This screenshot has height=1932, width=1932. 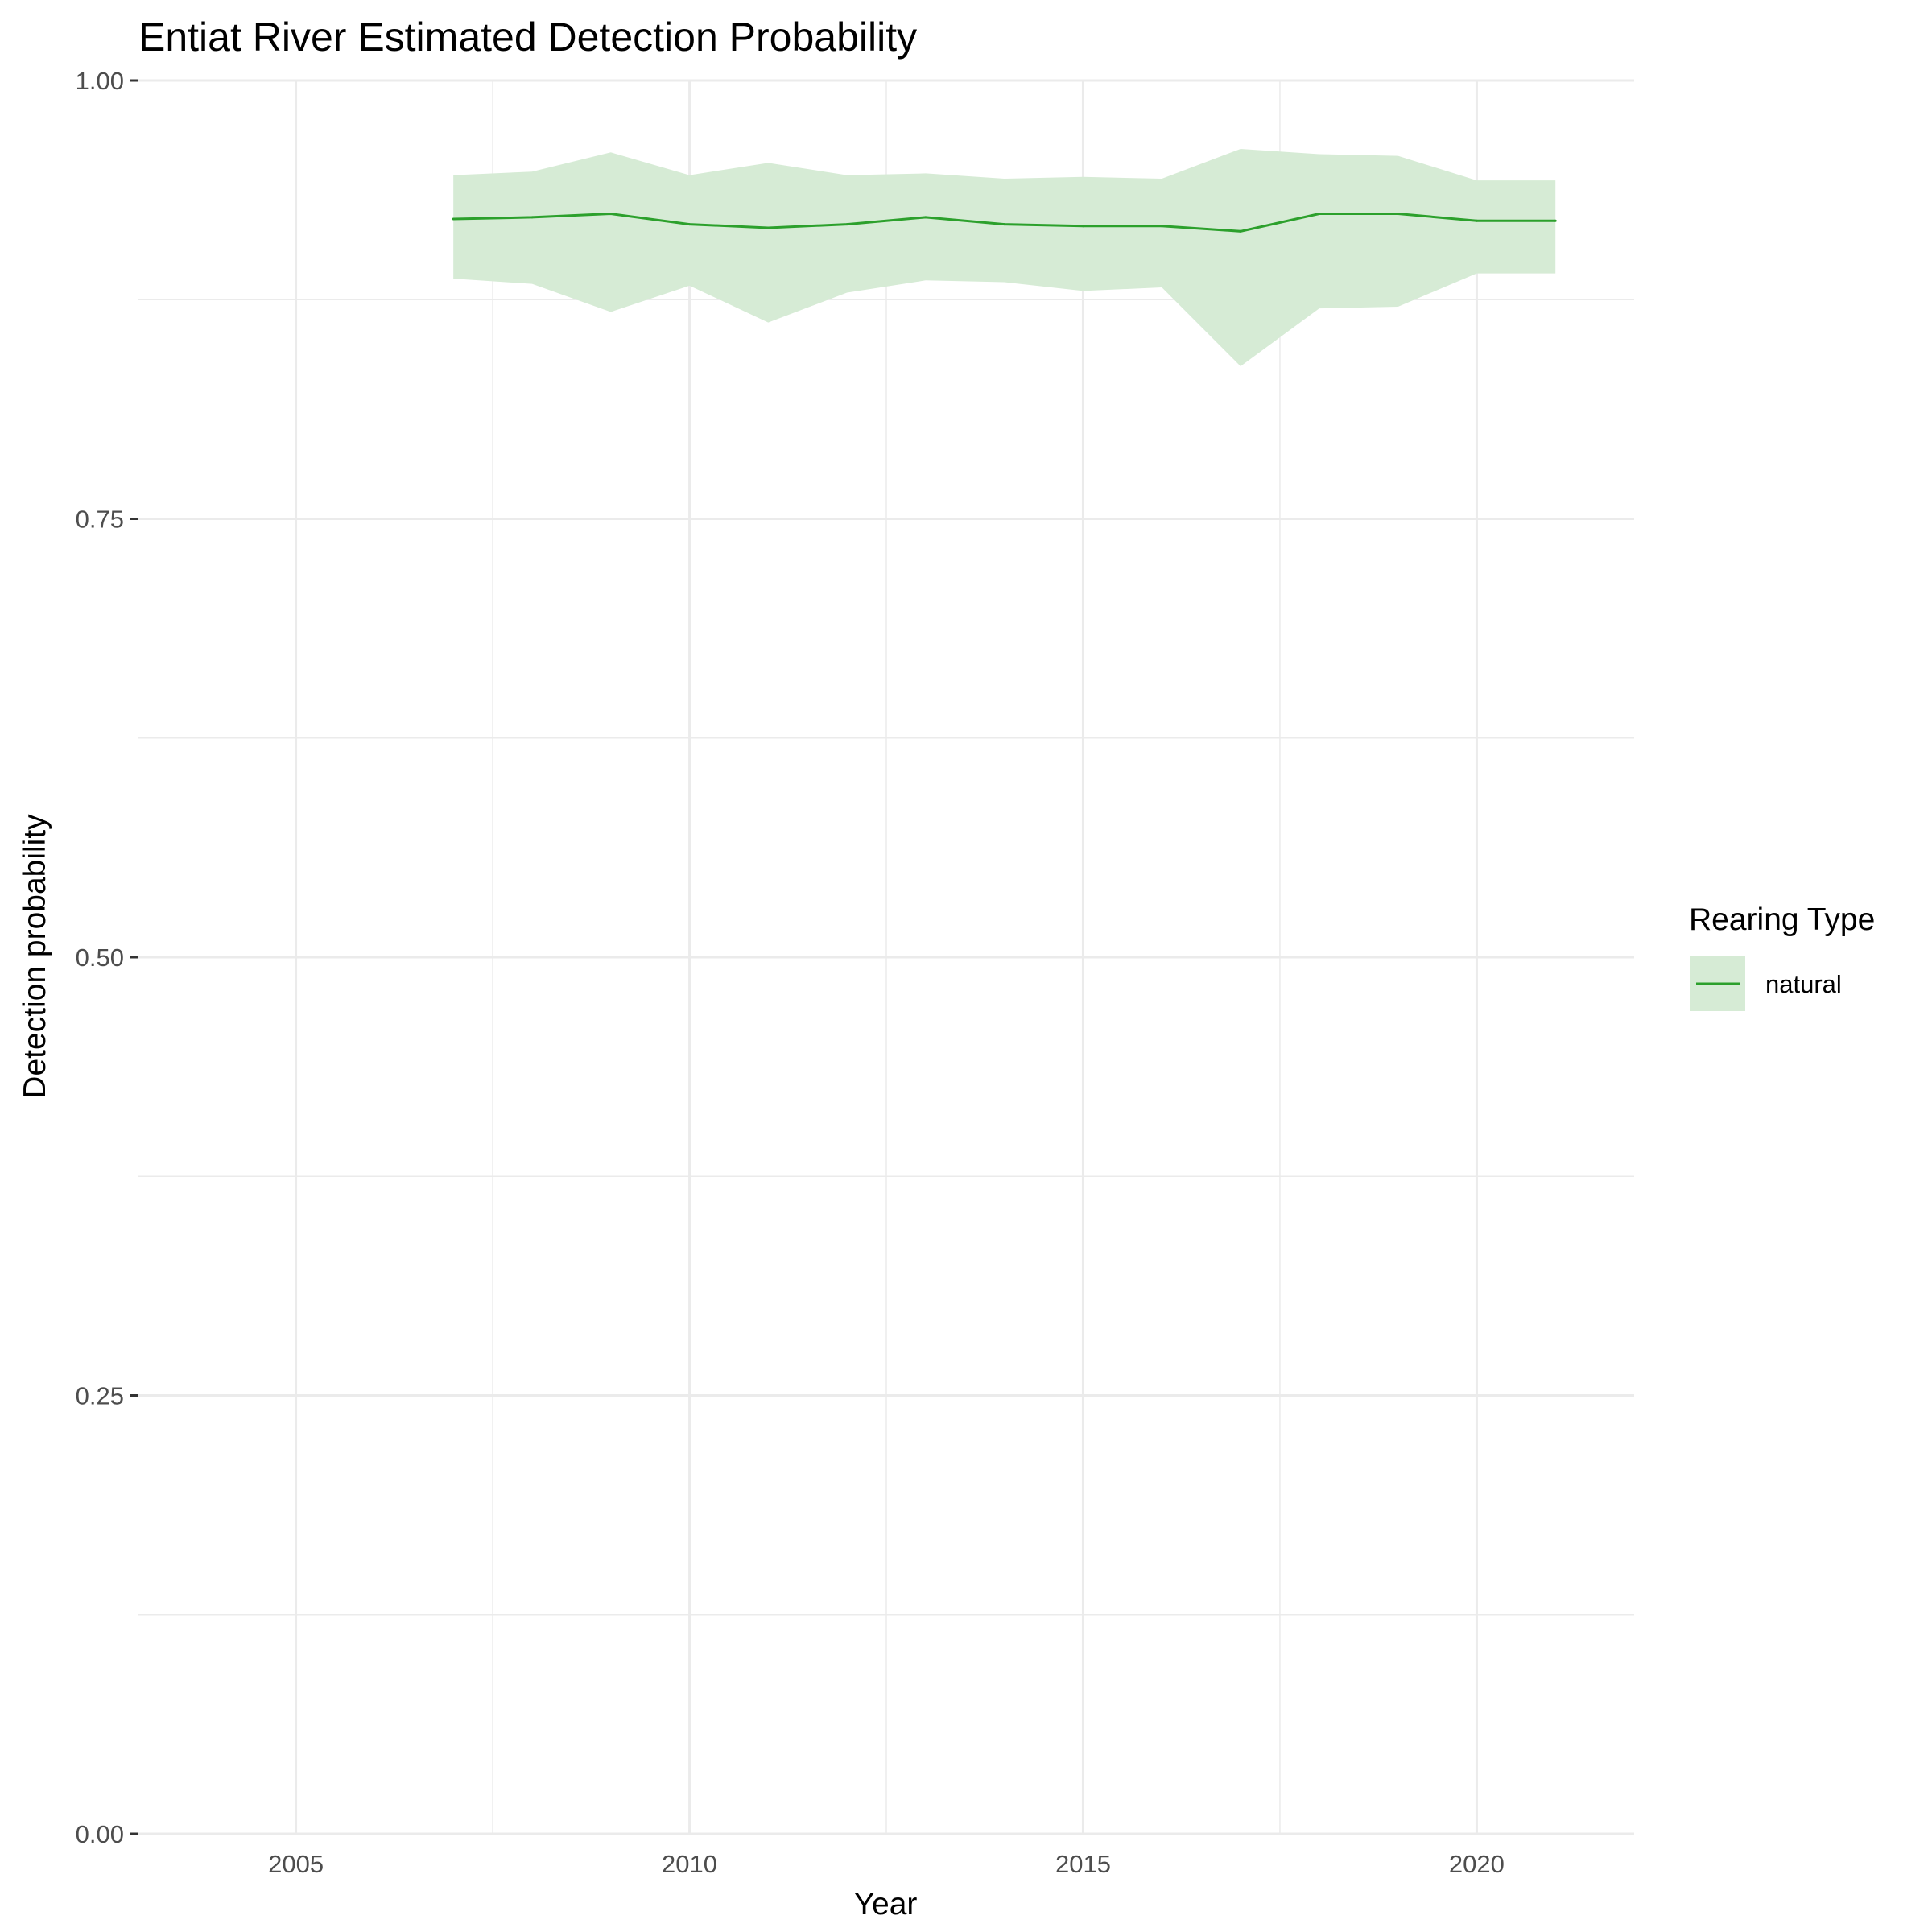 I want to click on x-tick-label: 2010, so click(x=689, y=1864).